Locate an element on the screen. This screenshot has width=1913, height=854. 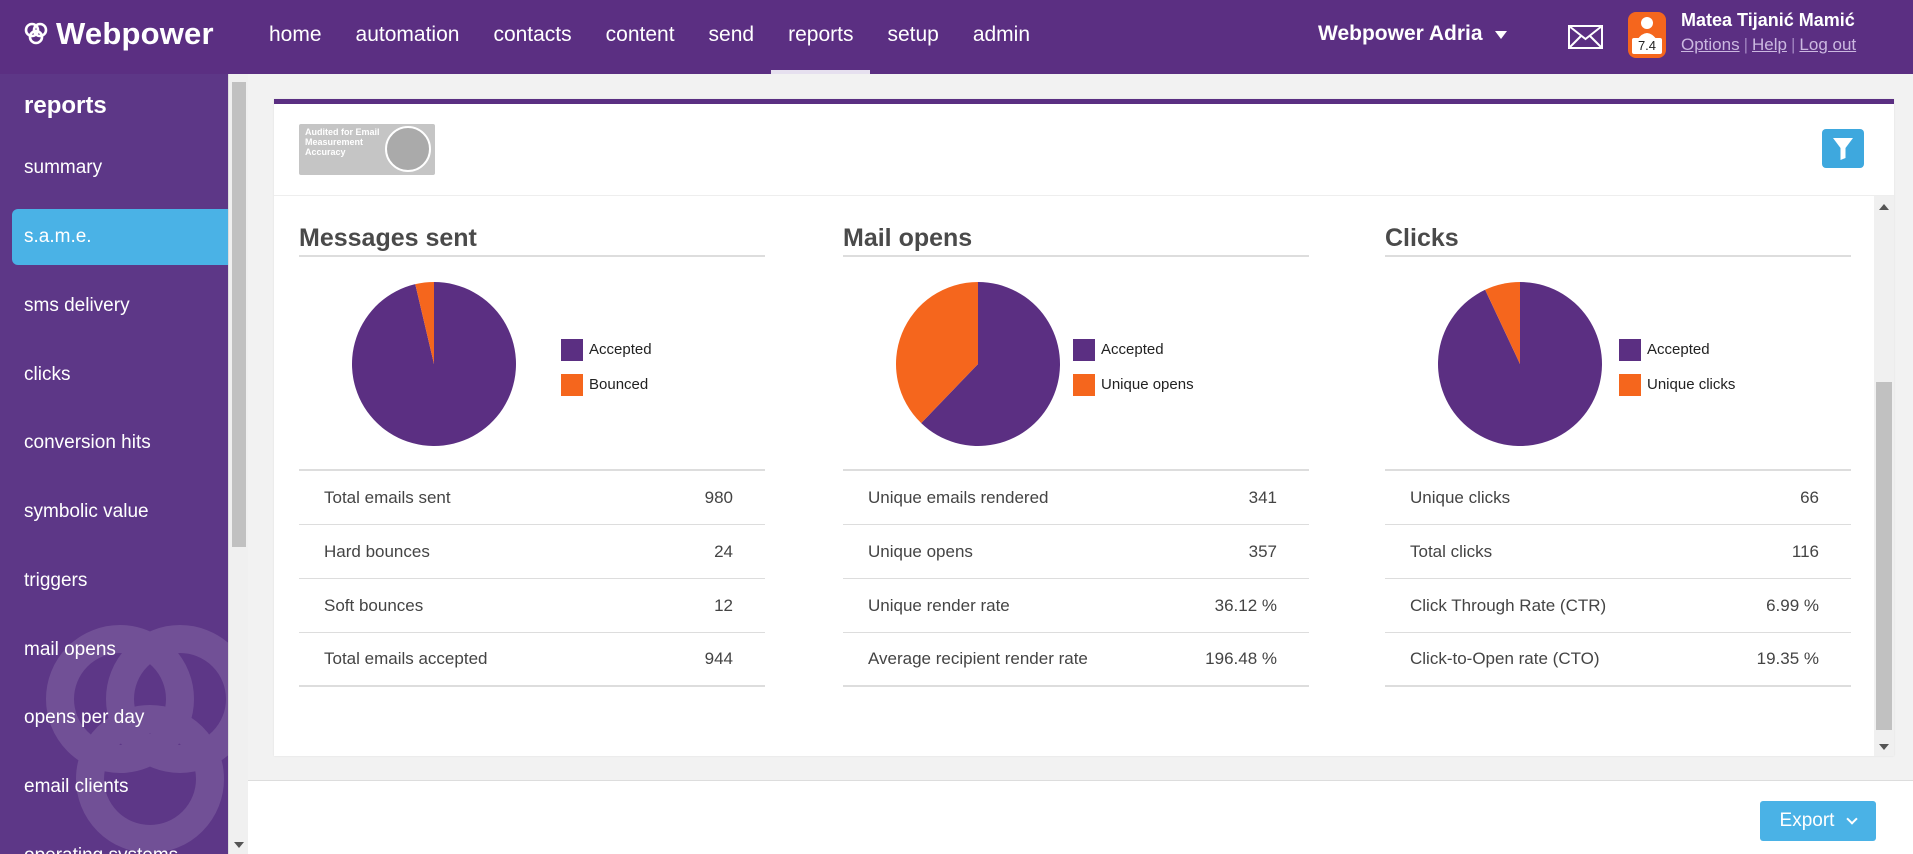
filter-icon is located at coordinates (1843, 149).